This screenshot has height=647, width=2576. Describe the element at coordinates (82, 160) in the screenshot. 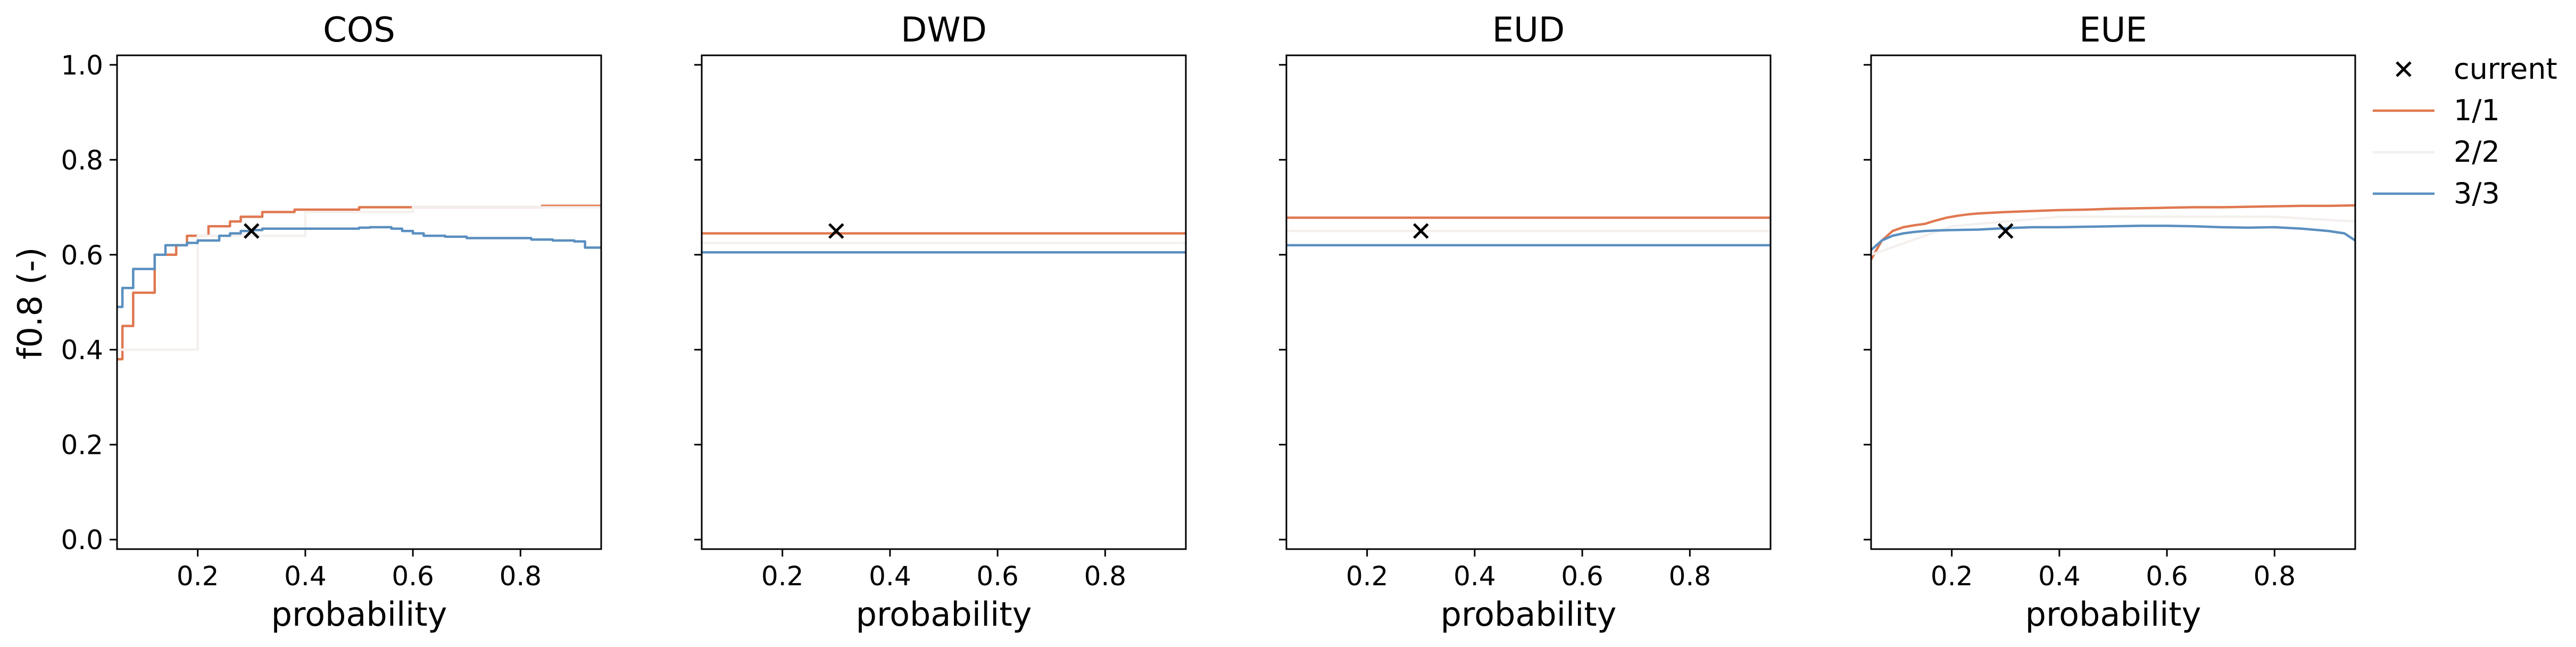

I see `y-tick-label: 0.8` at that location.